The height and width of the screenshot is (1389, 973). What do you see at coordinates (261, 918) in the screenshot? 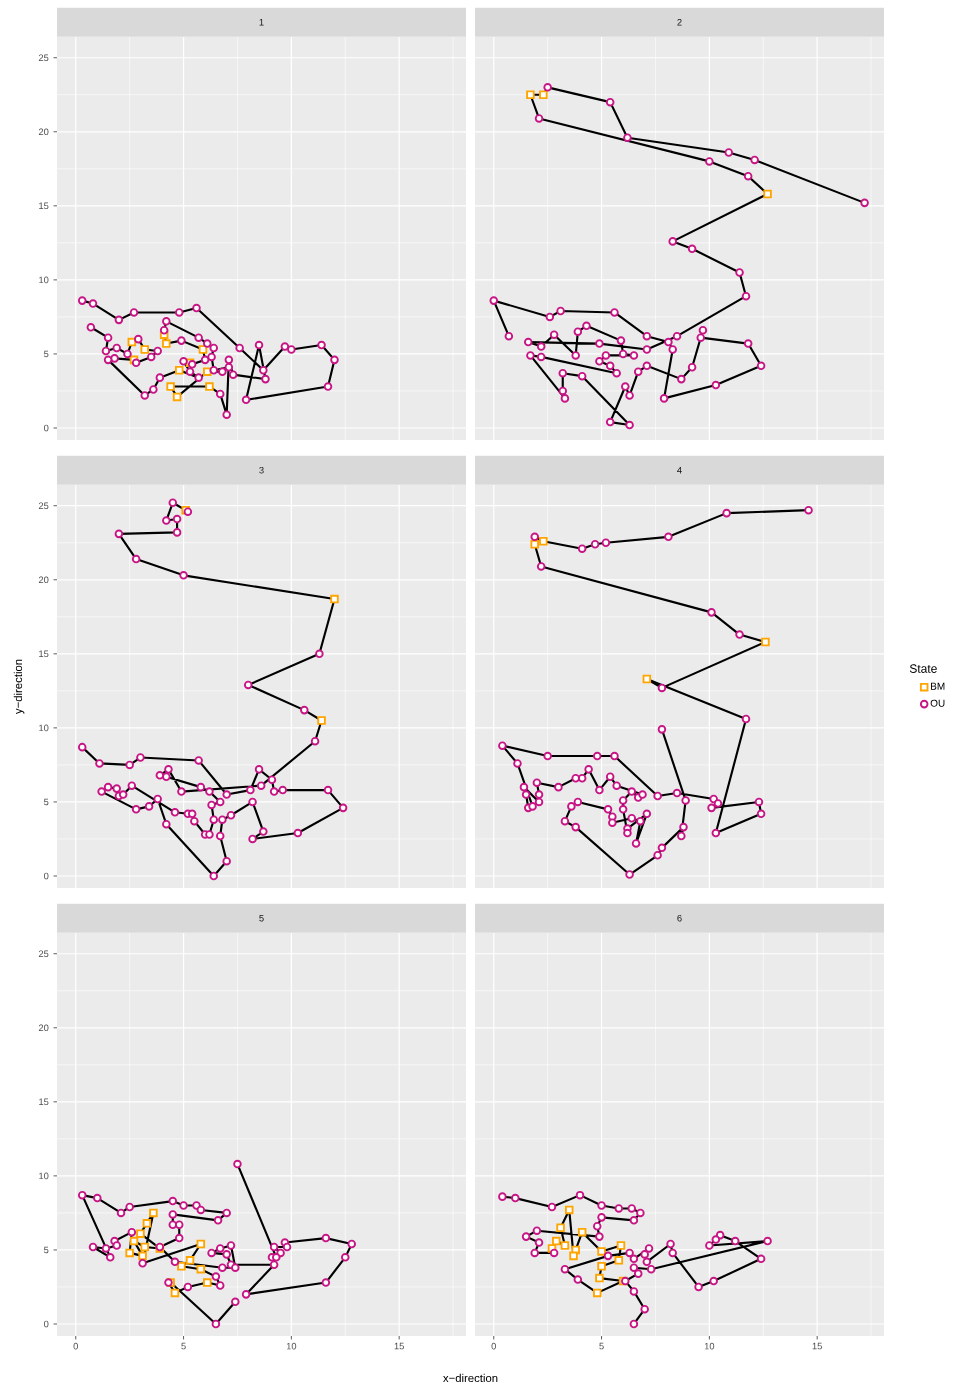
I see `chart-title: 5` at bounding box center [261, 918].